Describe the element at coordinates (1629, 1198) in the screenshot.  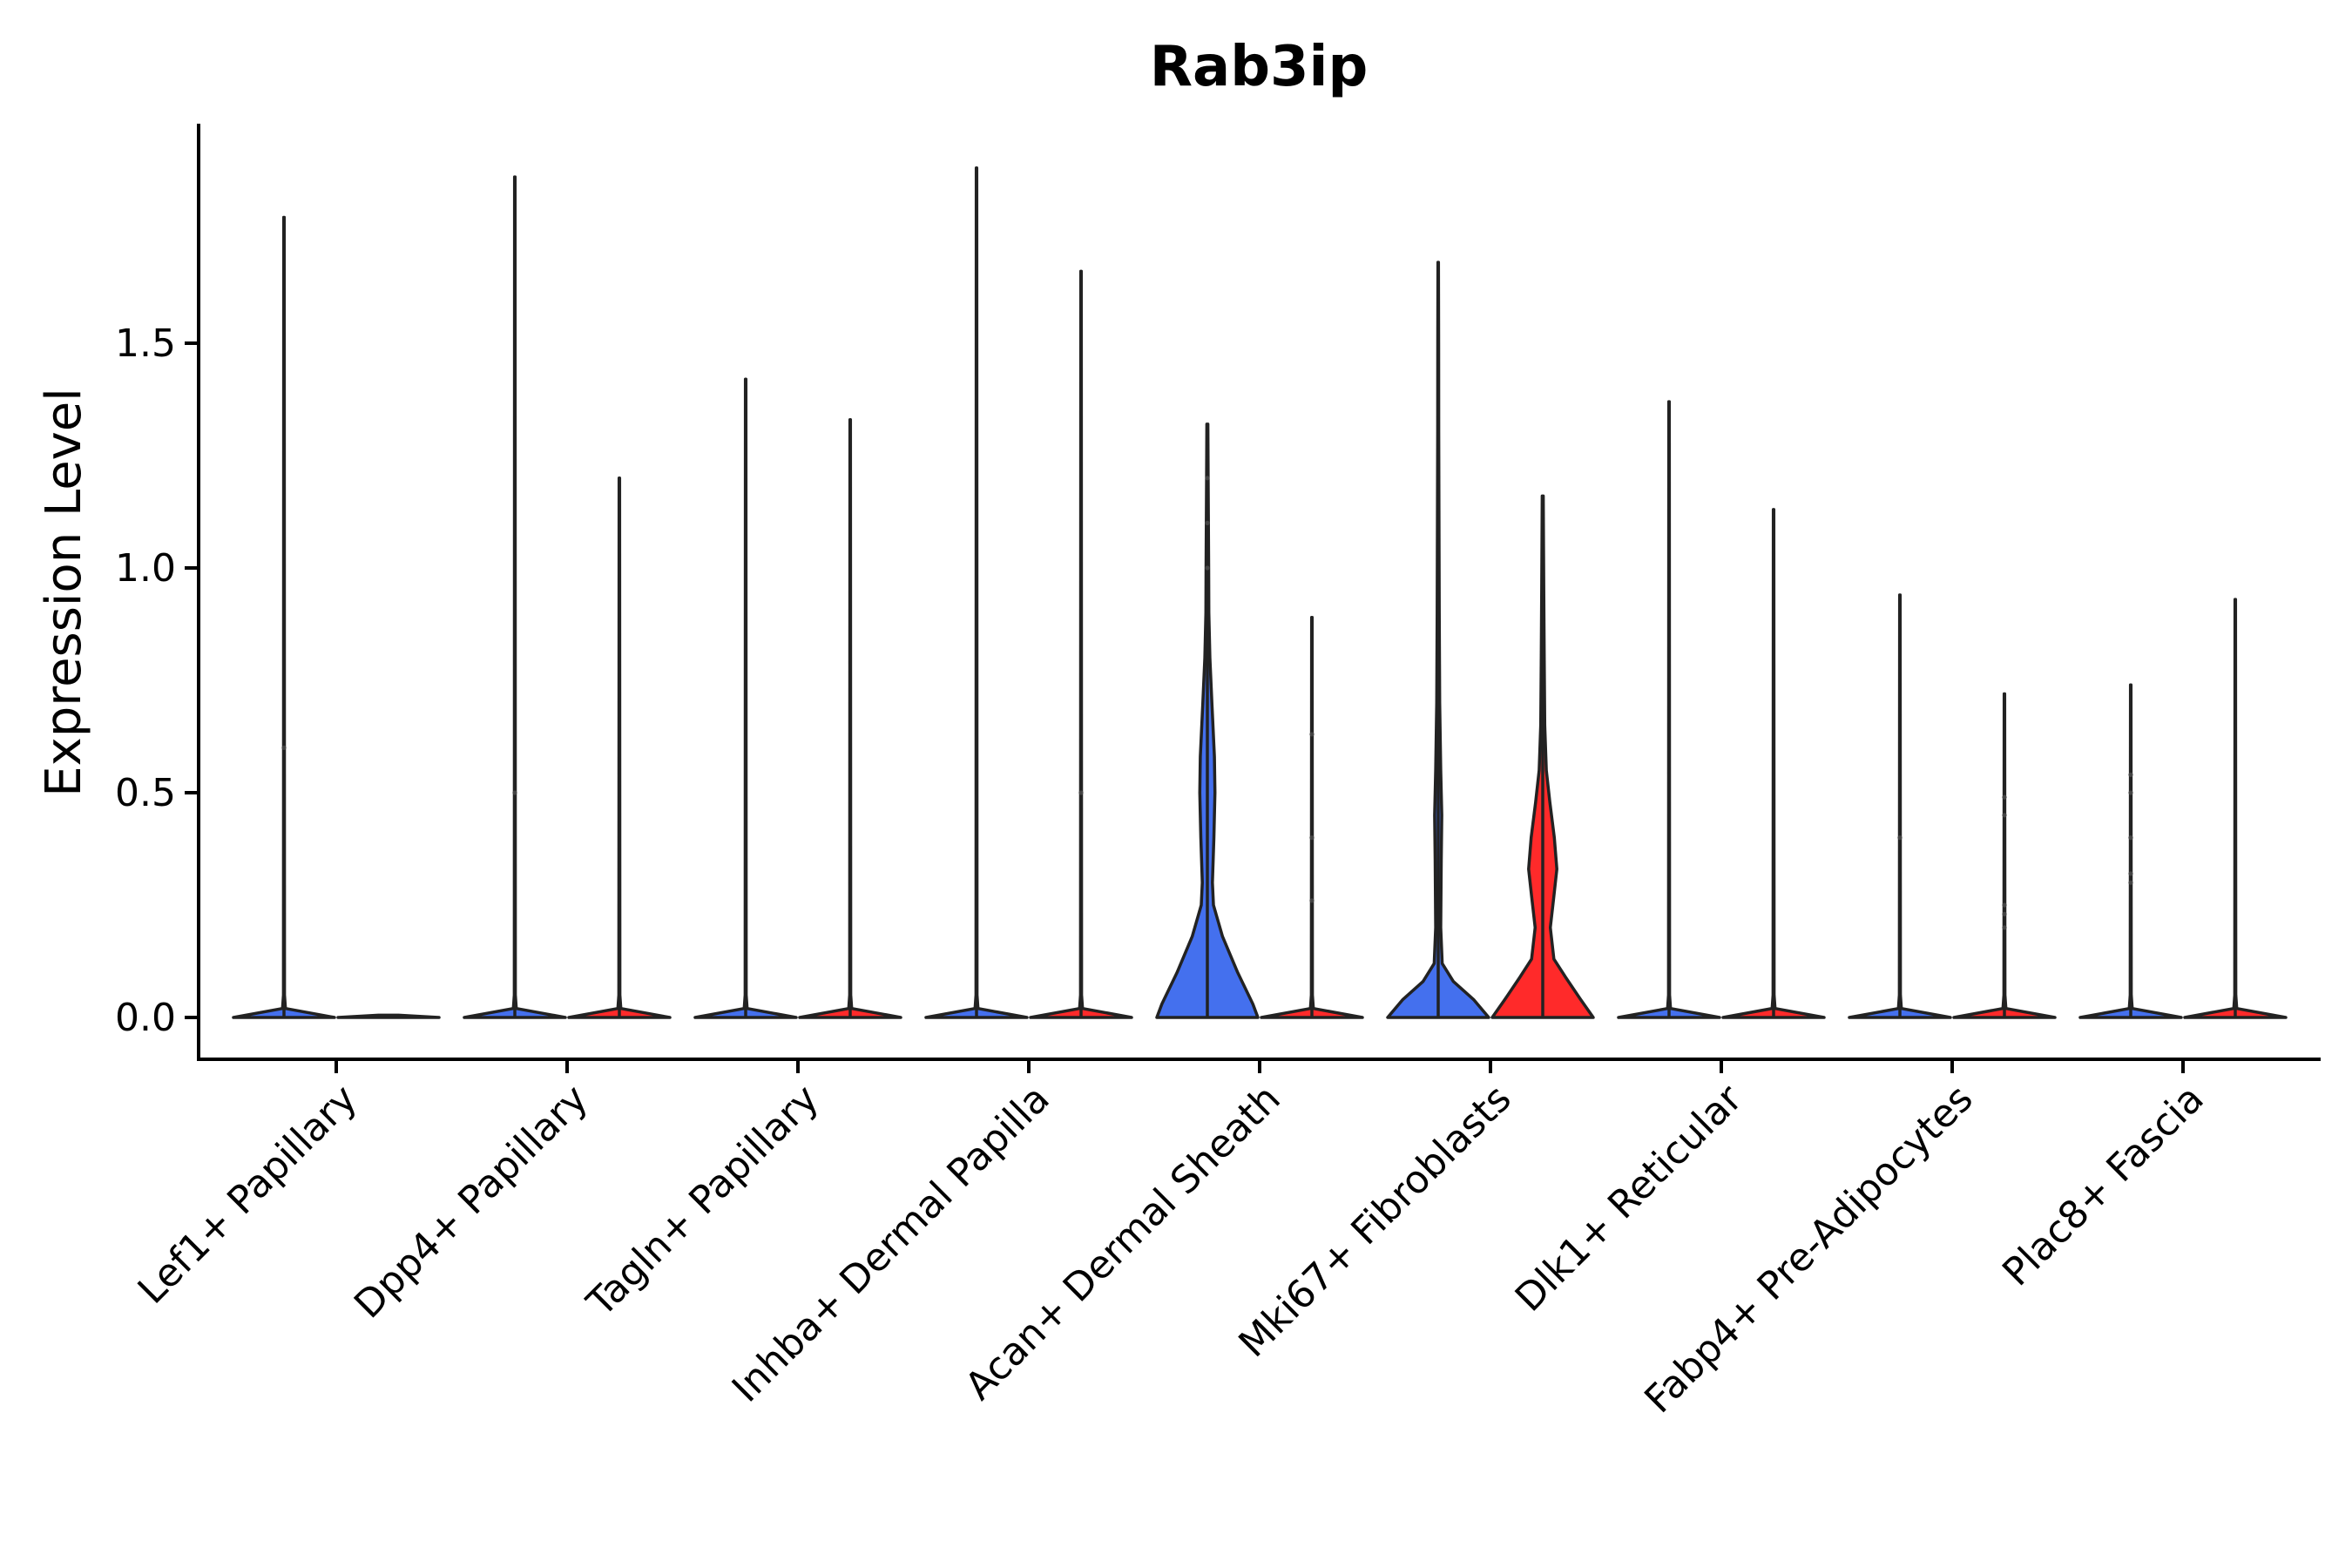
I see `x-tick-label-6: Dlk1+ Reticular` at that location.